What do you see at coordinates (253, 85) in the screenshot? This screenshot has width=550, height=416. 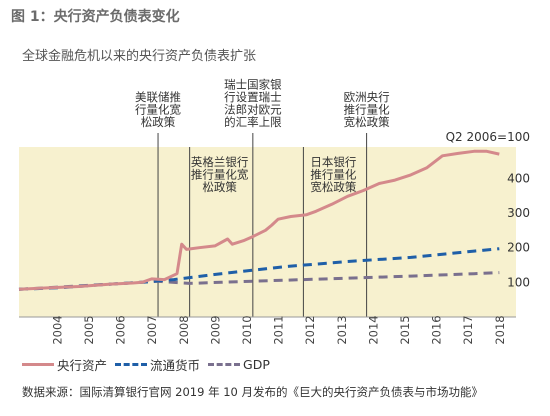 I see `annotation-text-1-0: 瑞士国家银` at bounding box center [253, 85].